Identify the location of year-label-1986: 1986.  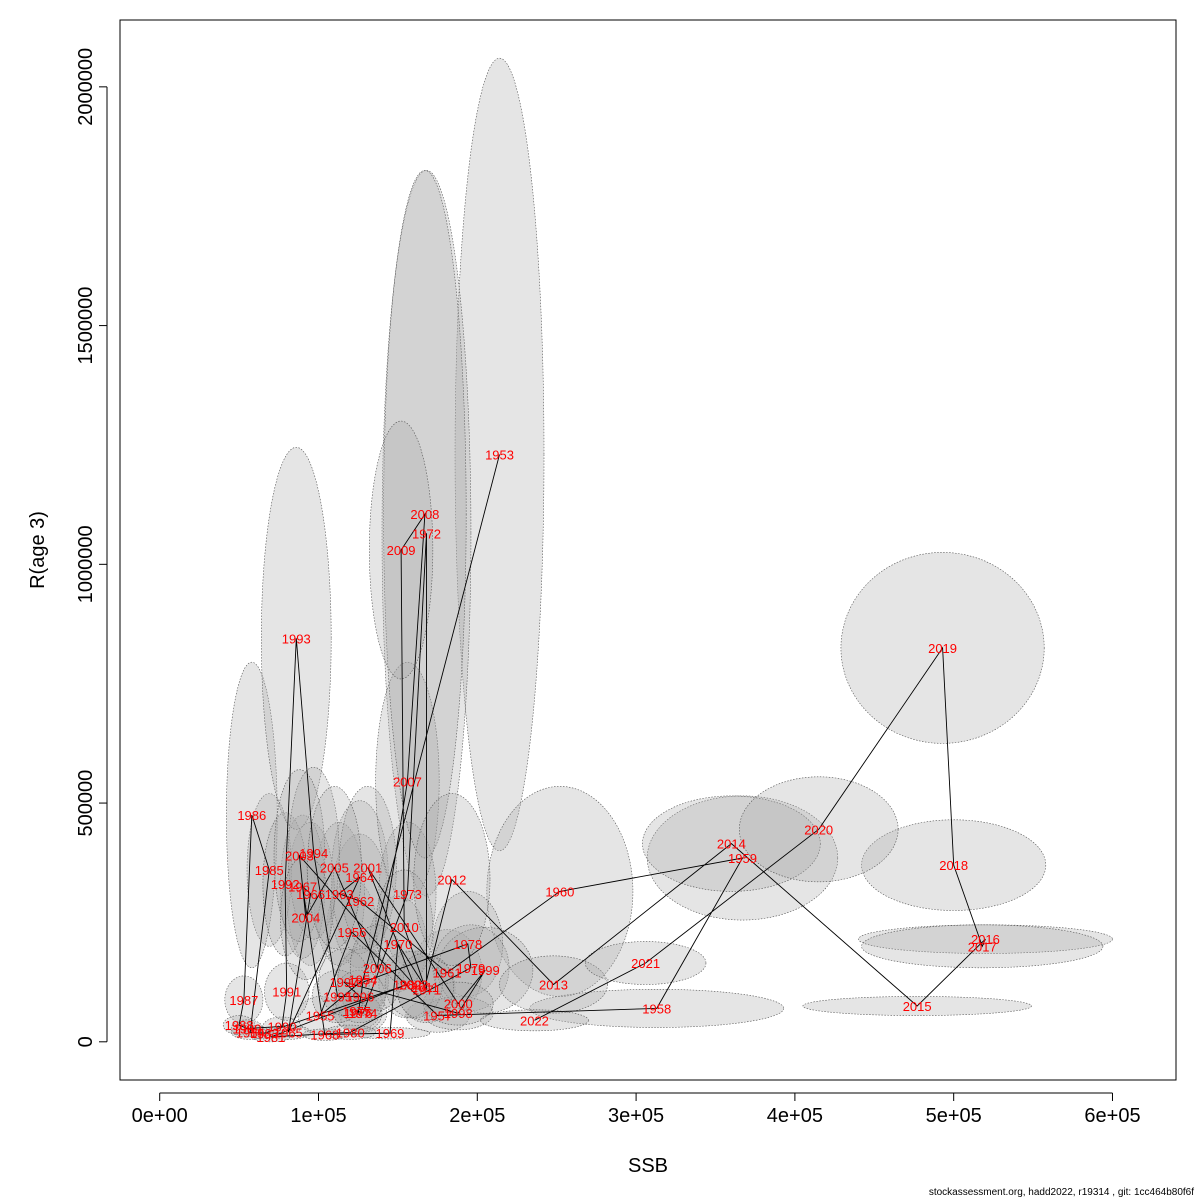
(251, 815).